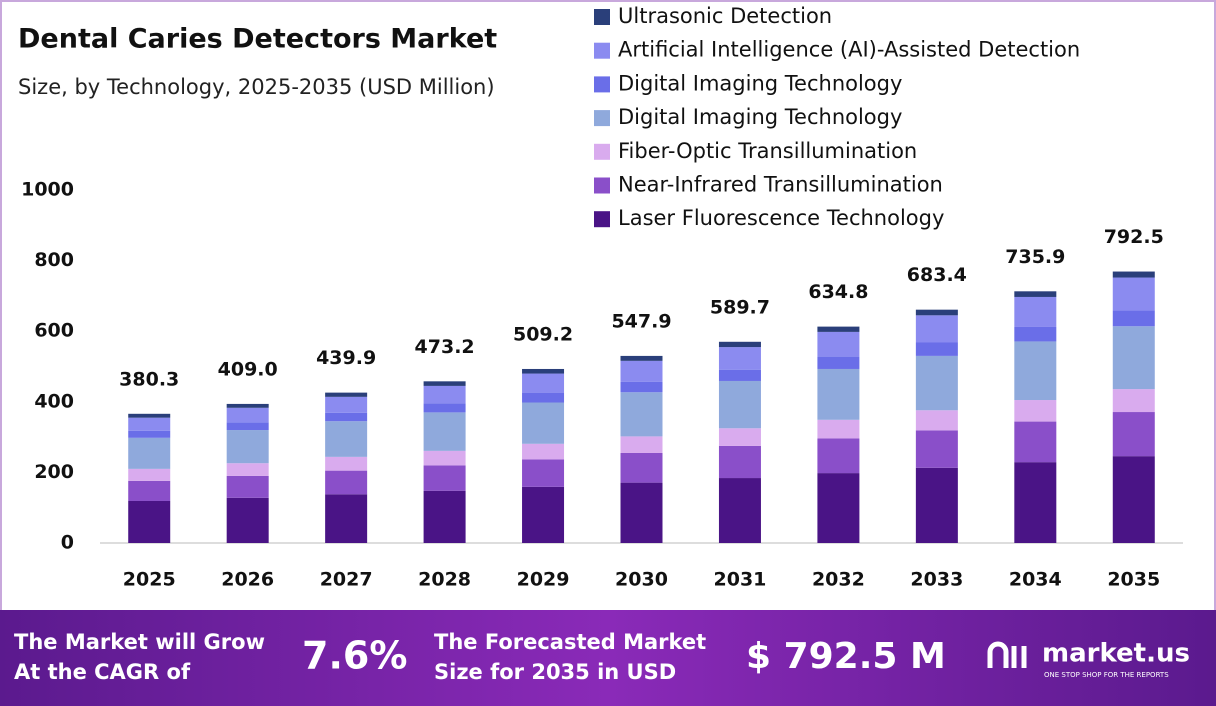 This screenshot has height=706, width=1216. I want to click on y-tick-label: 600, so click(54, 331).